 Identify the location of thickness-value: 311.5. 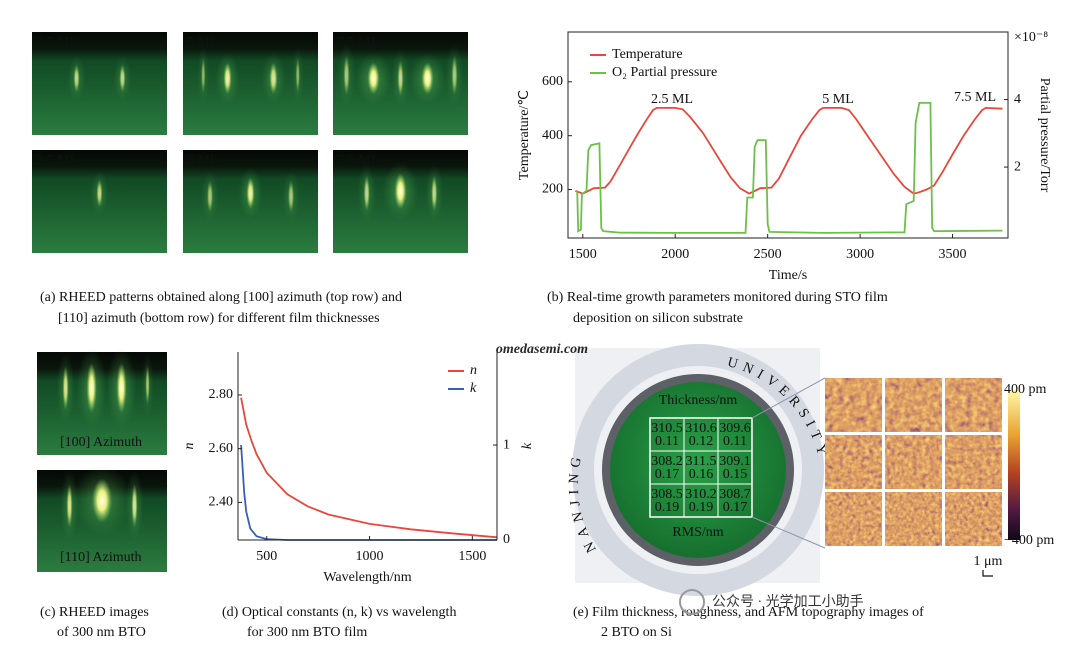
(701, 461).